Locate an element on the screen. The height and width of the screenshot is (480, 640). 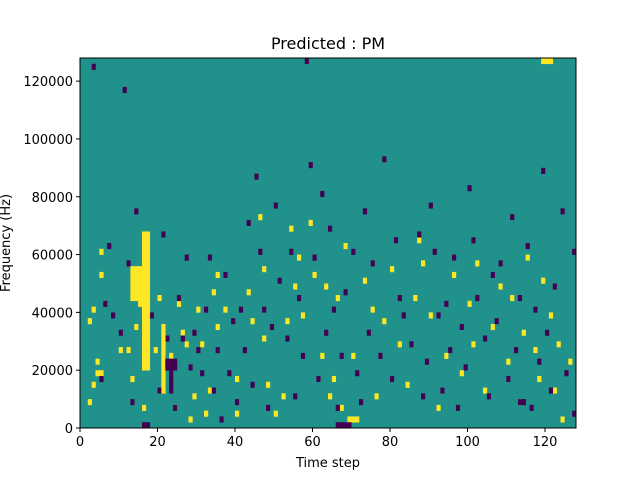
y-tick-label: 0 is located at coordinates (69, 429).